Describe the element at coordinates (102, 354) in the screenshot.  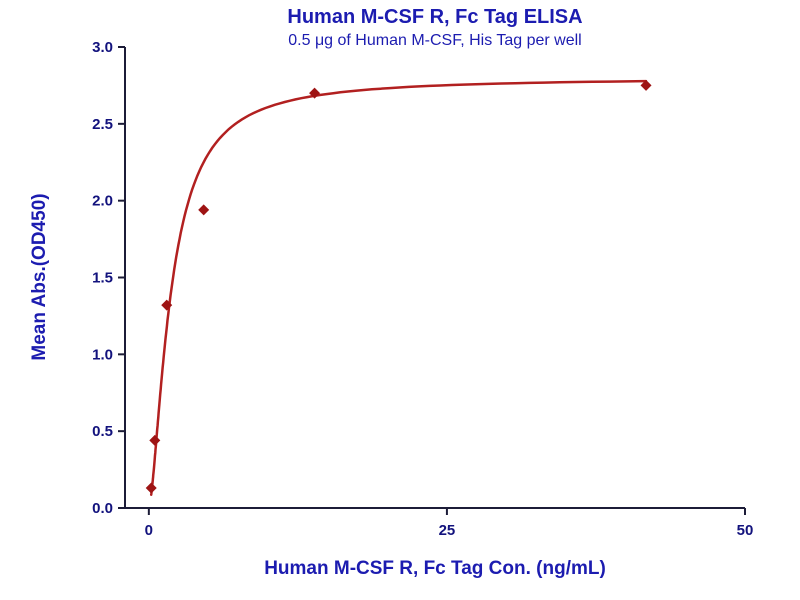
I see `y-tick-label: 1.0` at that location.